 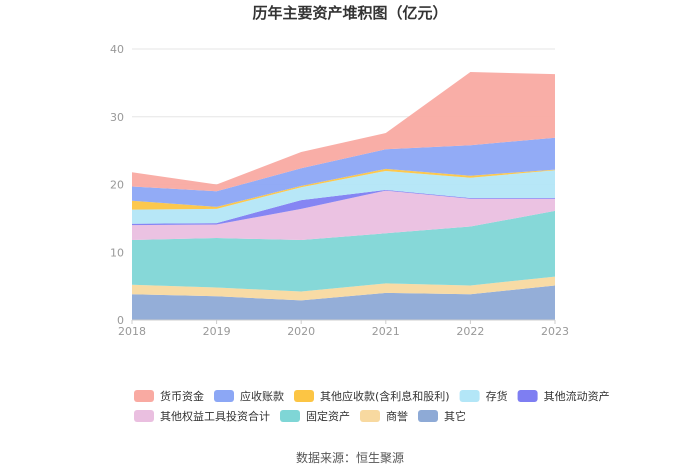 What do you see at coordinates (385, 396) in the screenshot?
I see `legend-label: 其他应收款(含利息和股利)` at bounding box center [385, 396].